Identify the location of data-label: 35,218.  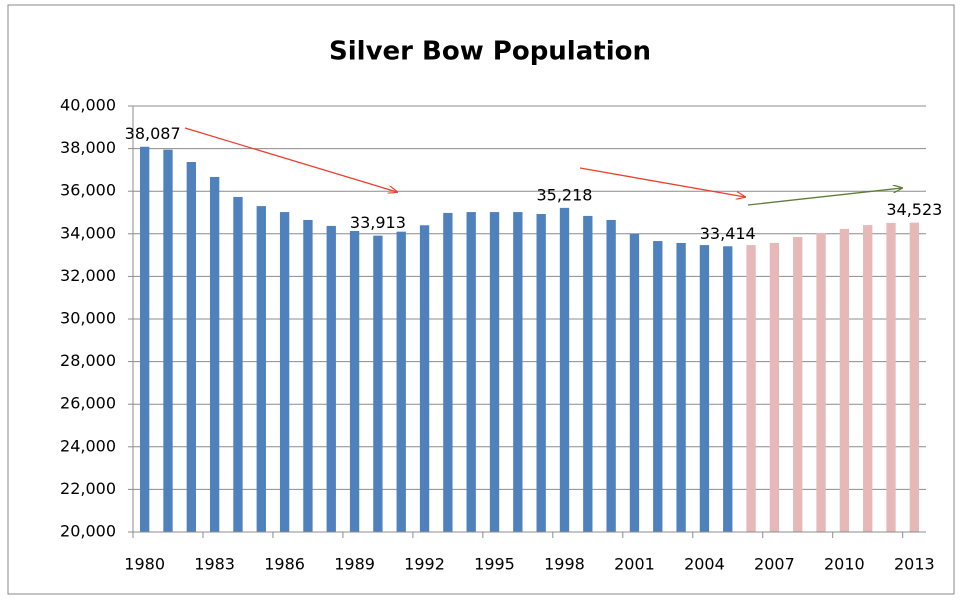
(564, 194).